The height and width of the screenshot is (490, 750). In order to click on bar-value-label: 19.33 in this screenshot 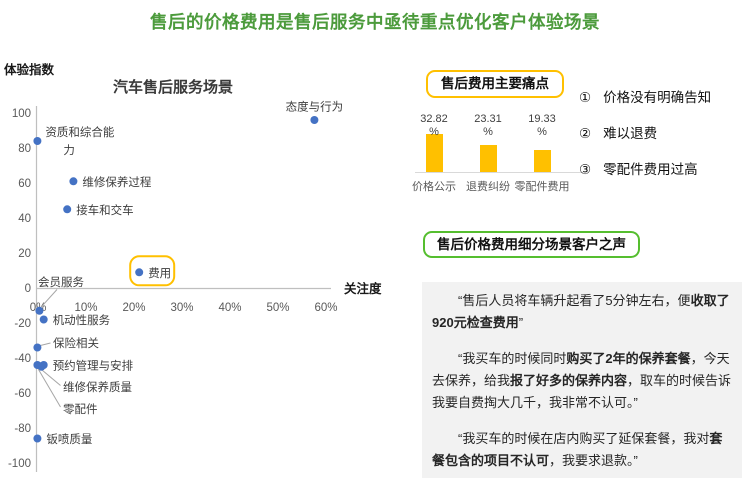, I will do `click(542, 119)`.